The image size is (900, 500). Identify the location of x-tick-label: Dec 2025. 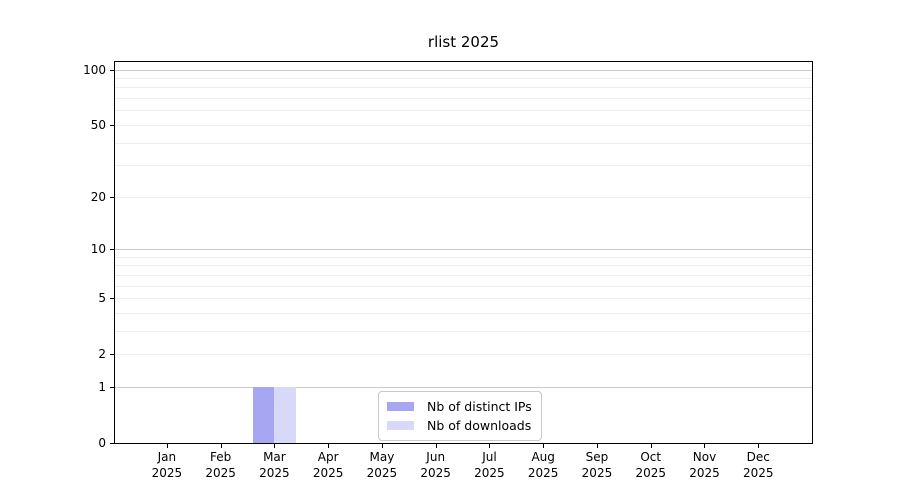
(758, 465).